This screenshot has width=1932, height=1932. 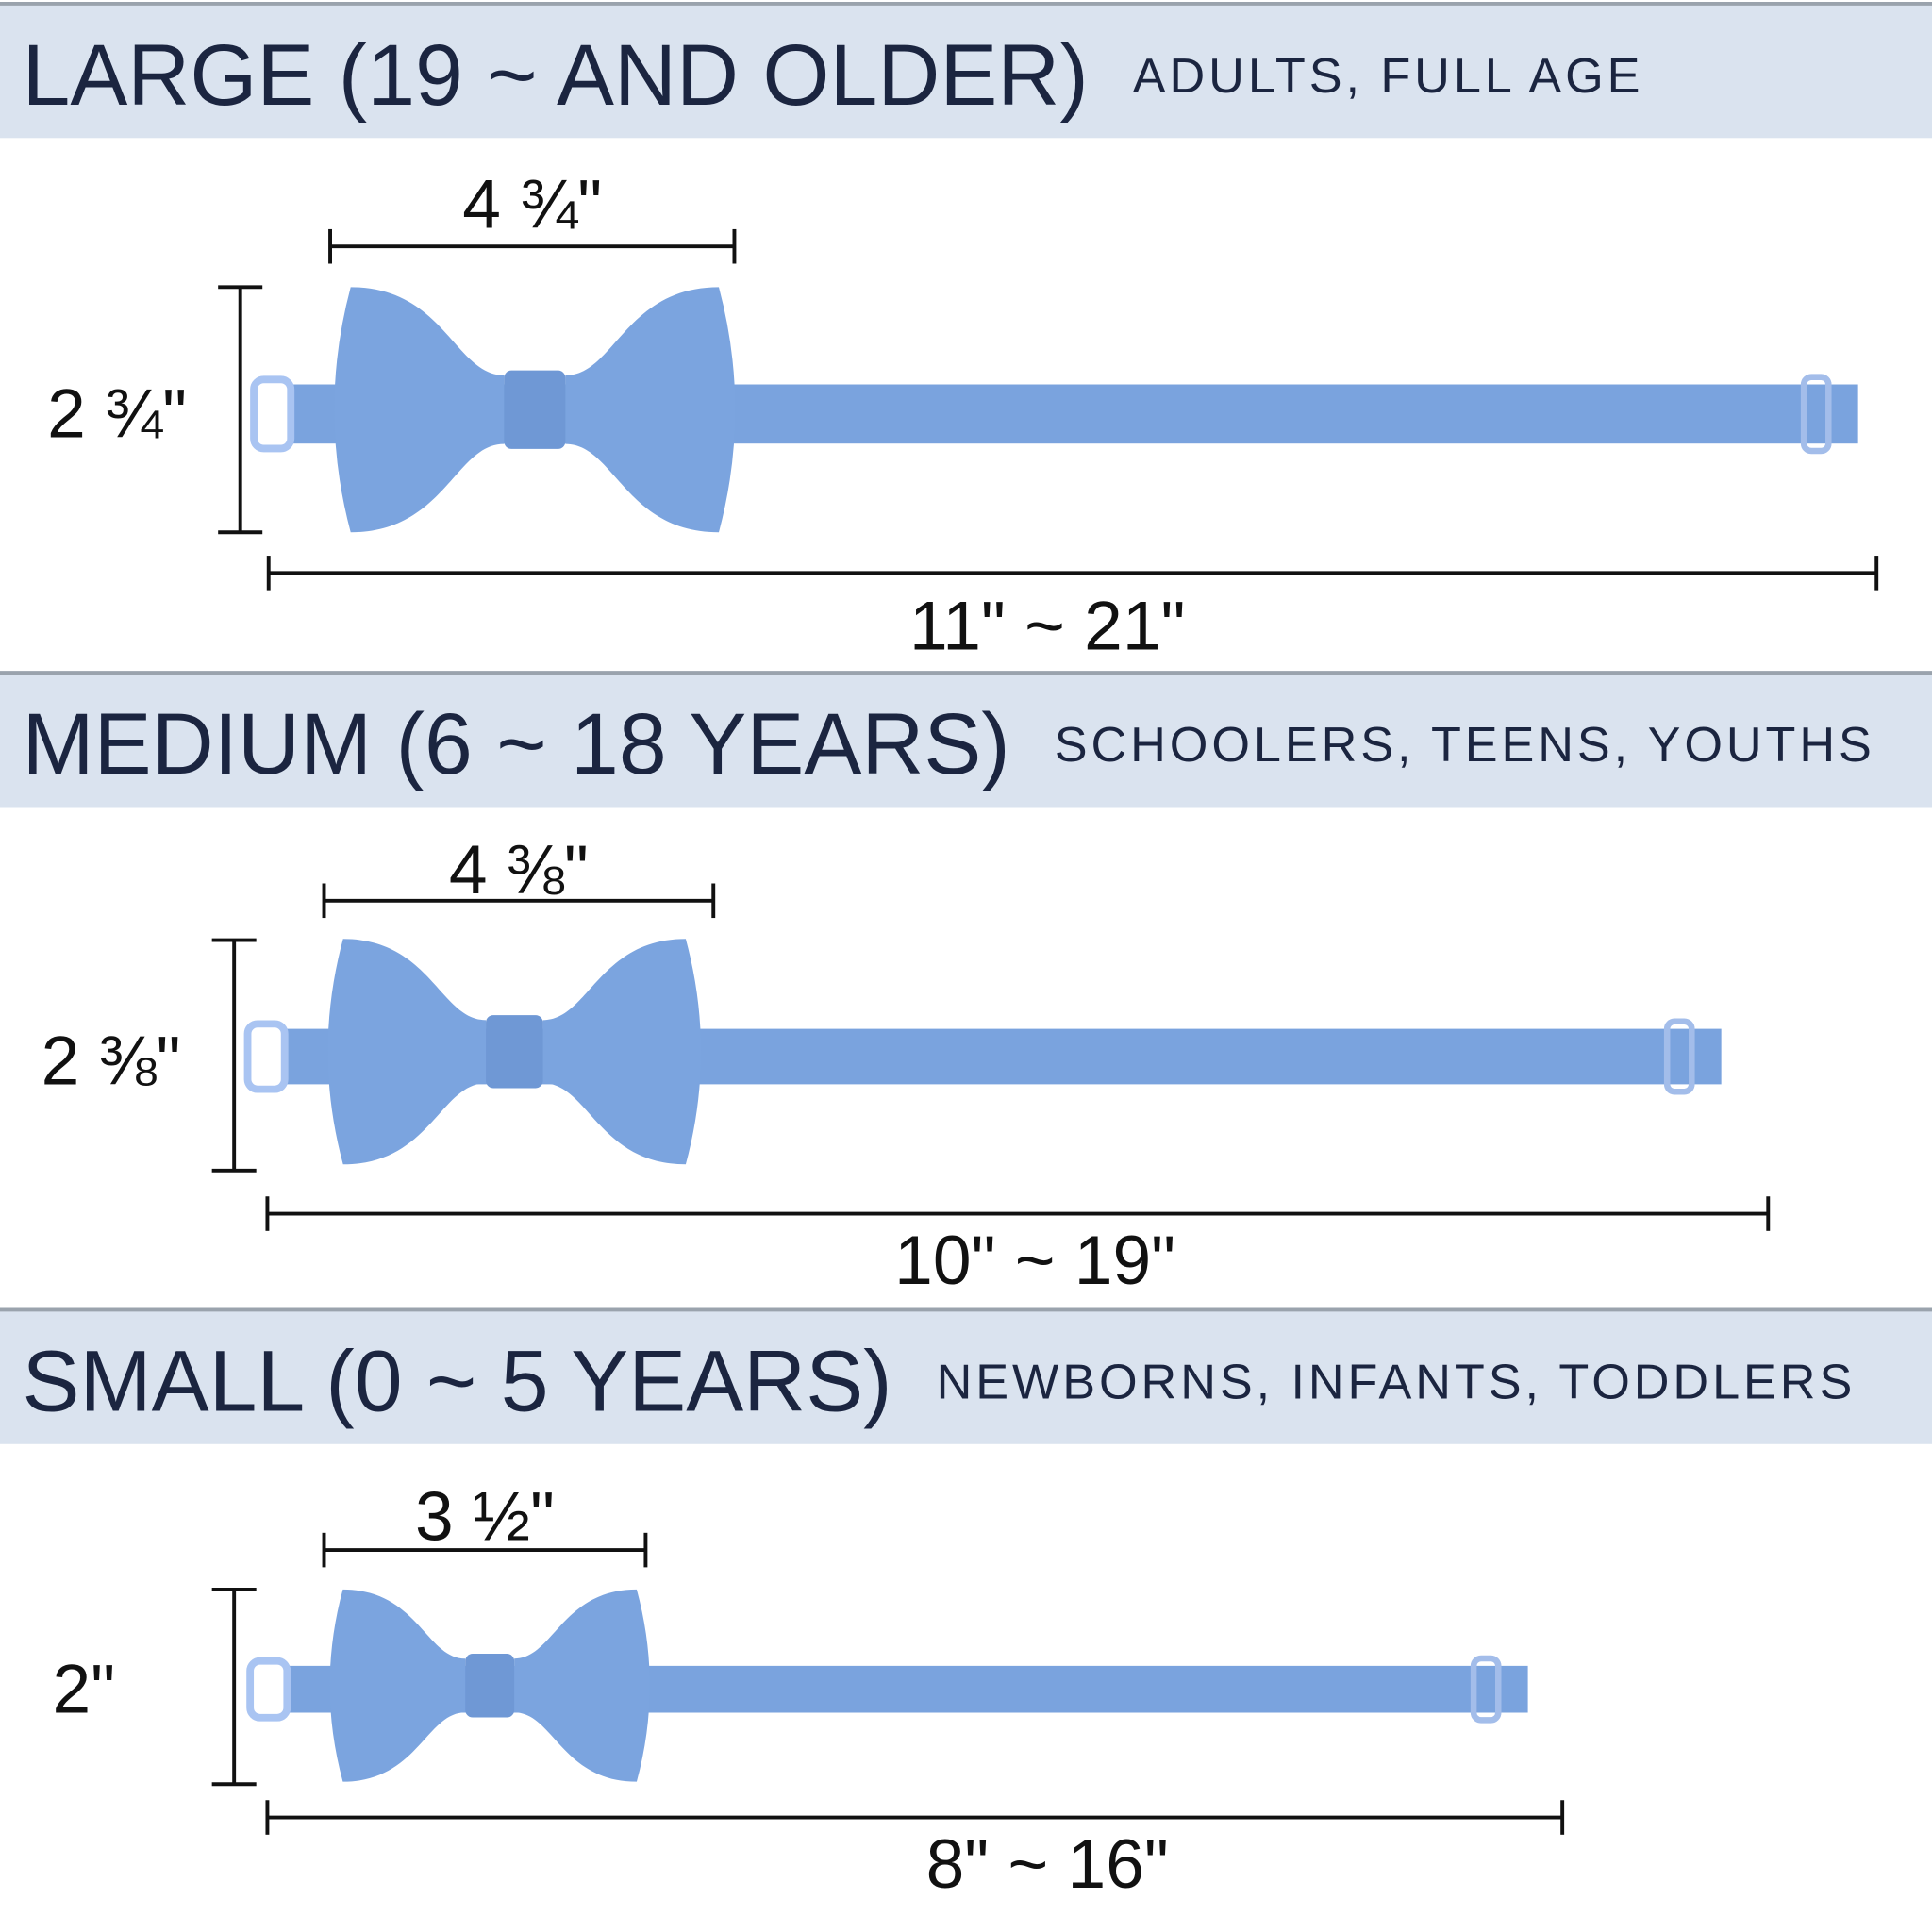 What do you see at coordinates (1035, 1261) in the screenshot?
I see `length-label: 10" ~ 19"` at bounding box center [1035, 1261].